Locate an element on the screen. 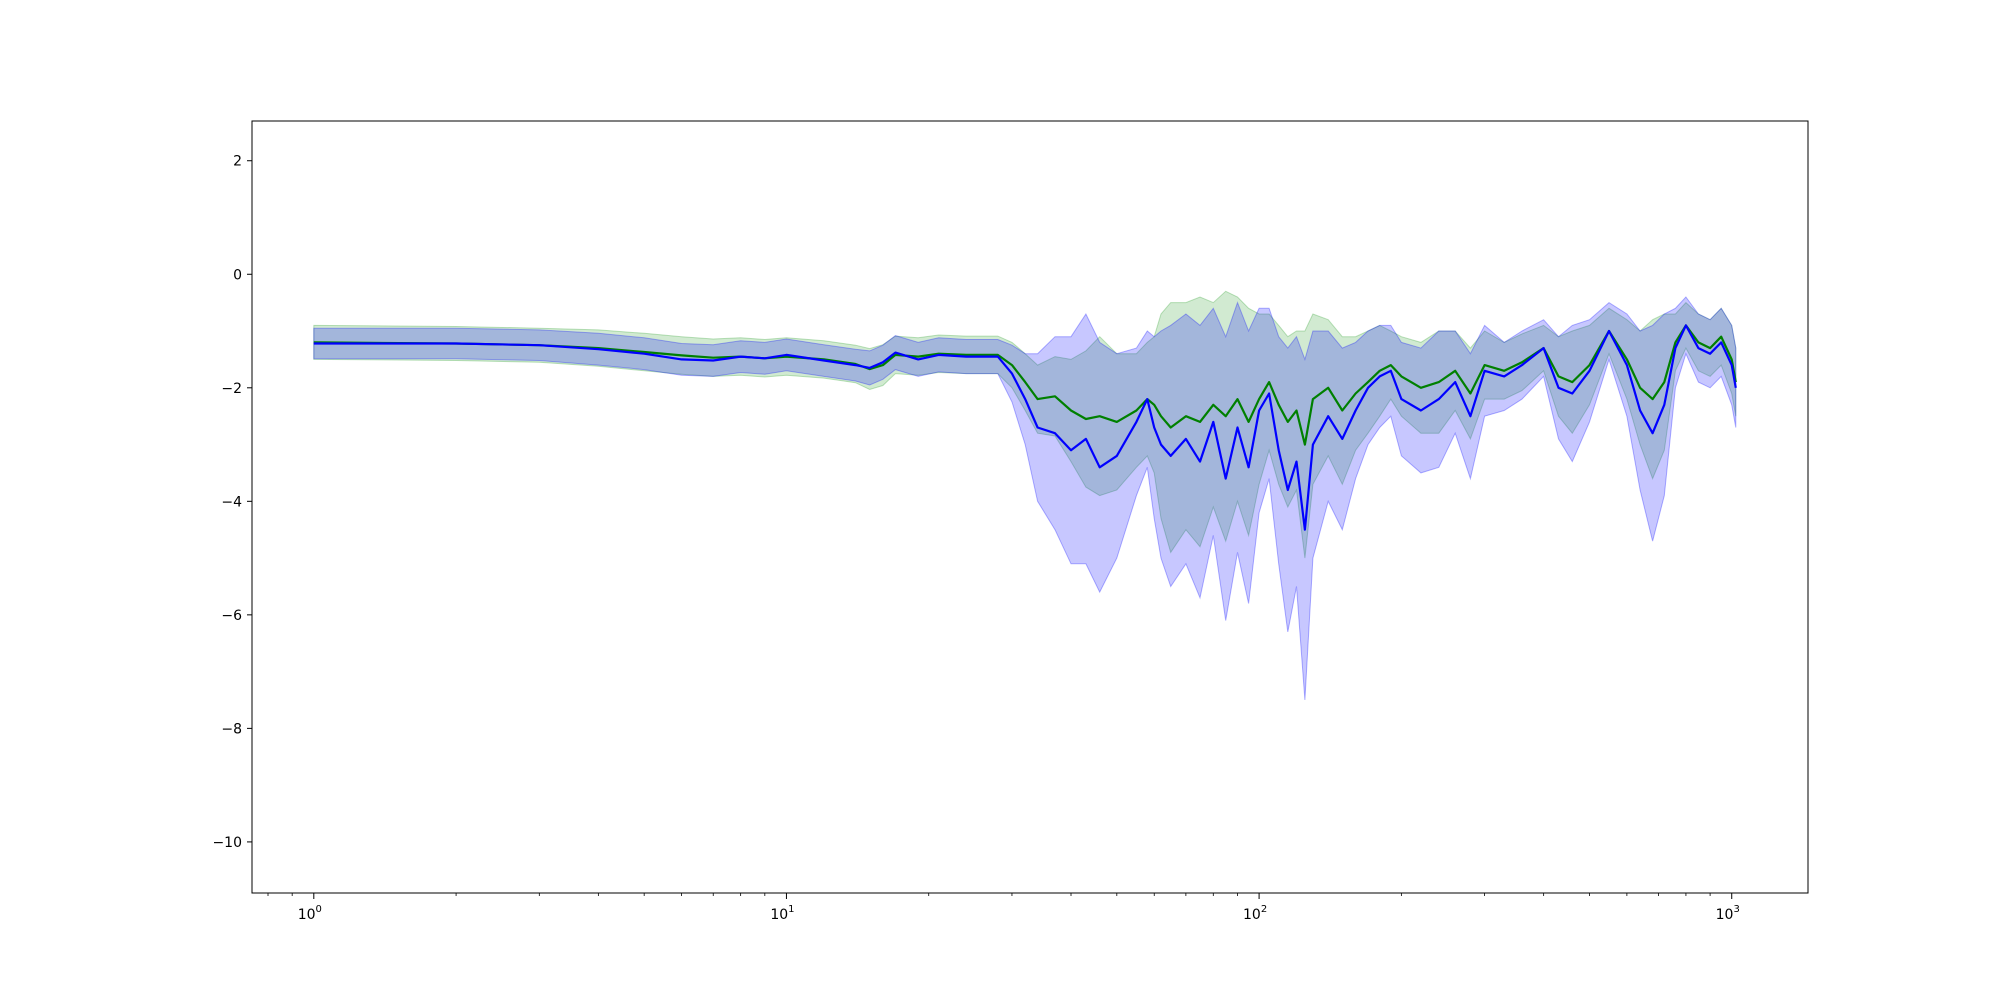 The image size is (2000, 1000). x-tick-label-1: 10¹ is located at coordinates (782, 913).